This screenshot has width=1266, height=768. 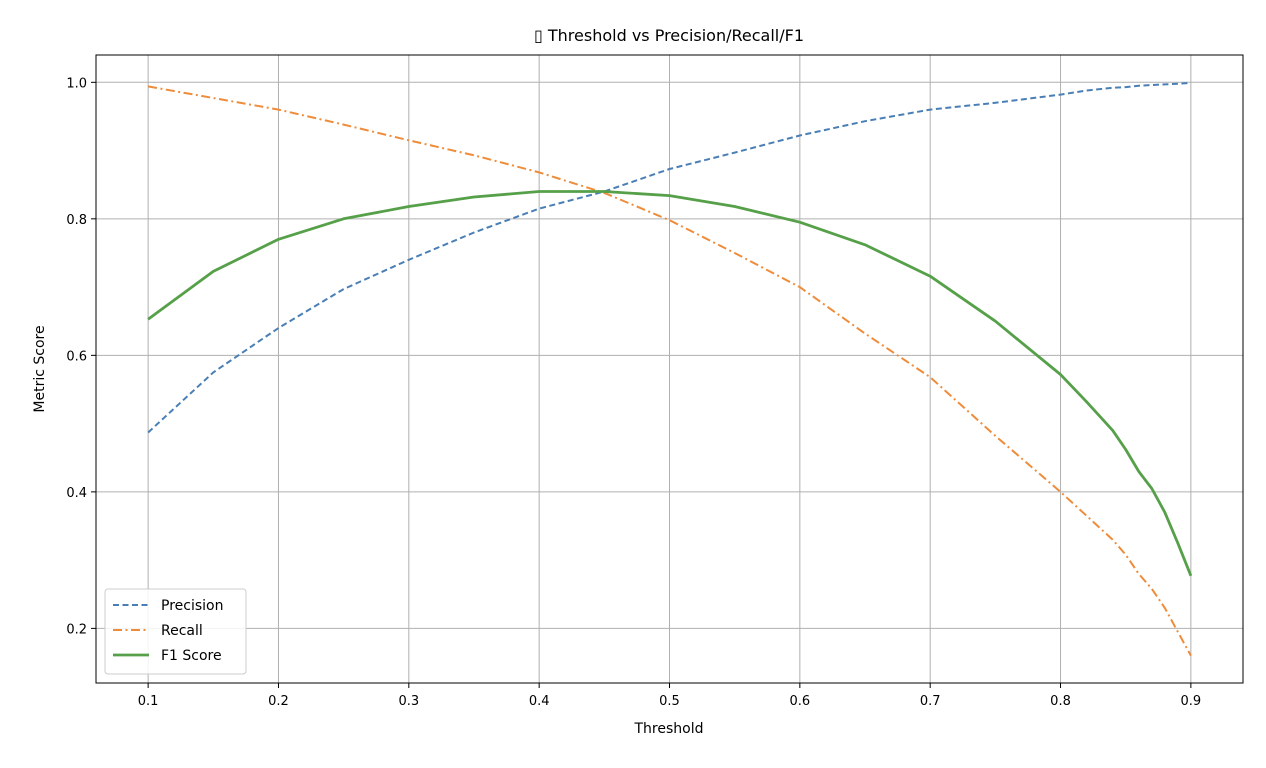 I want to click on legend-label-f1-score: F1 Score, so click(x=191, y=656).